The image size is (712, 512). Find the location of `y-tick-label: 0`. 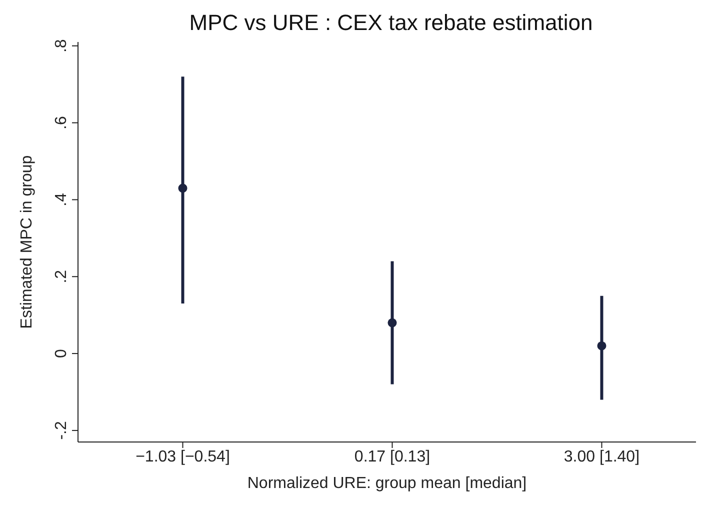

y-tick-label: 0 is located at coordinates (61, 353).